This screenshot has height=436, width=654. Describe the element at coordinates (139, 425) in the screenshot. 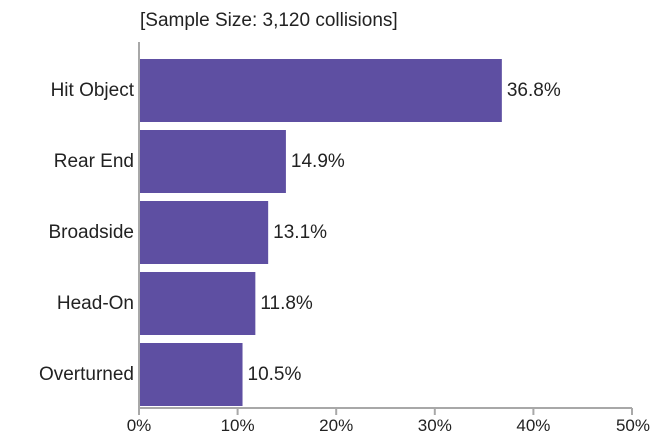

I see `x-tick-label: 0%` at that location.